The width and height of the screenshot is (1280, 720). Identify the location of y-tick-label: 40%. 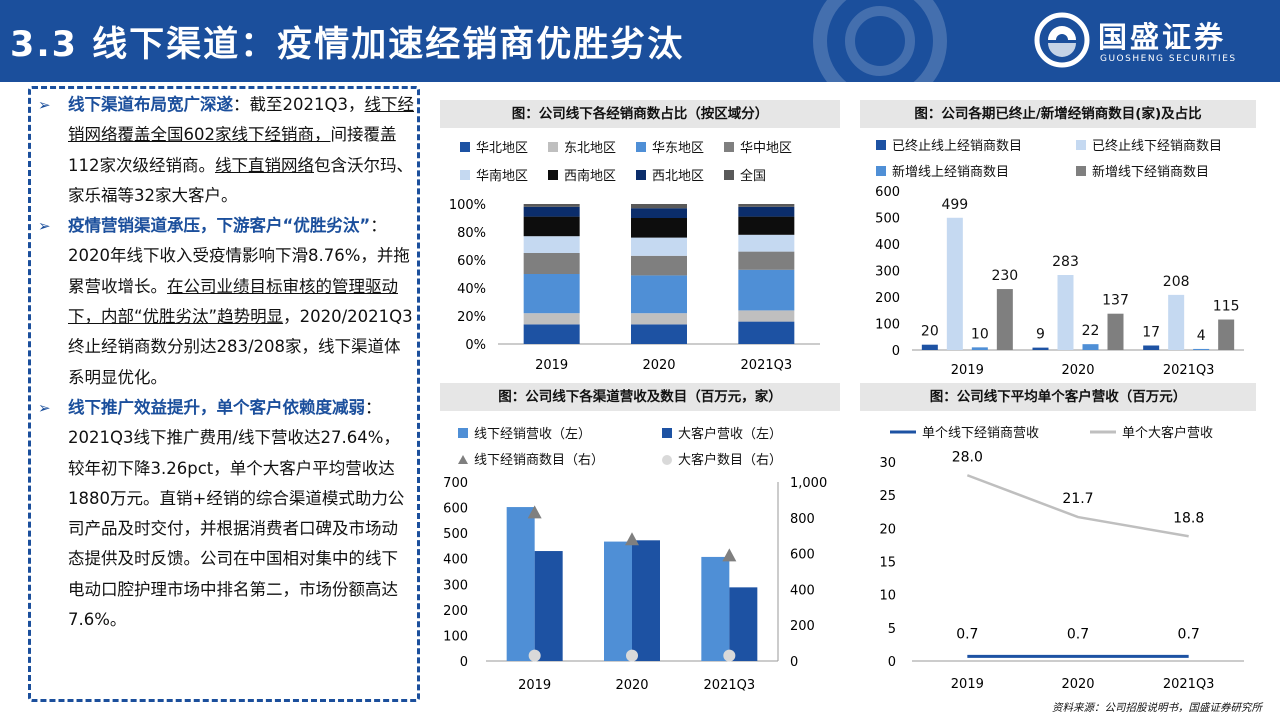
(471, 289).